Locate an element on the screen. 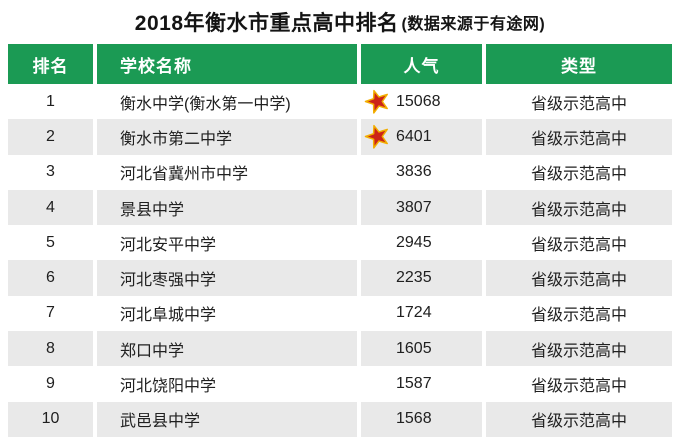 Image resolution: width=680 pixels, height=442 pixels. school-cell: 武邑县中学 is located at coordinates (227, 419).